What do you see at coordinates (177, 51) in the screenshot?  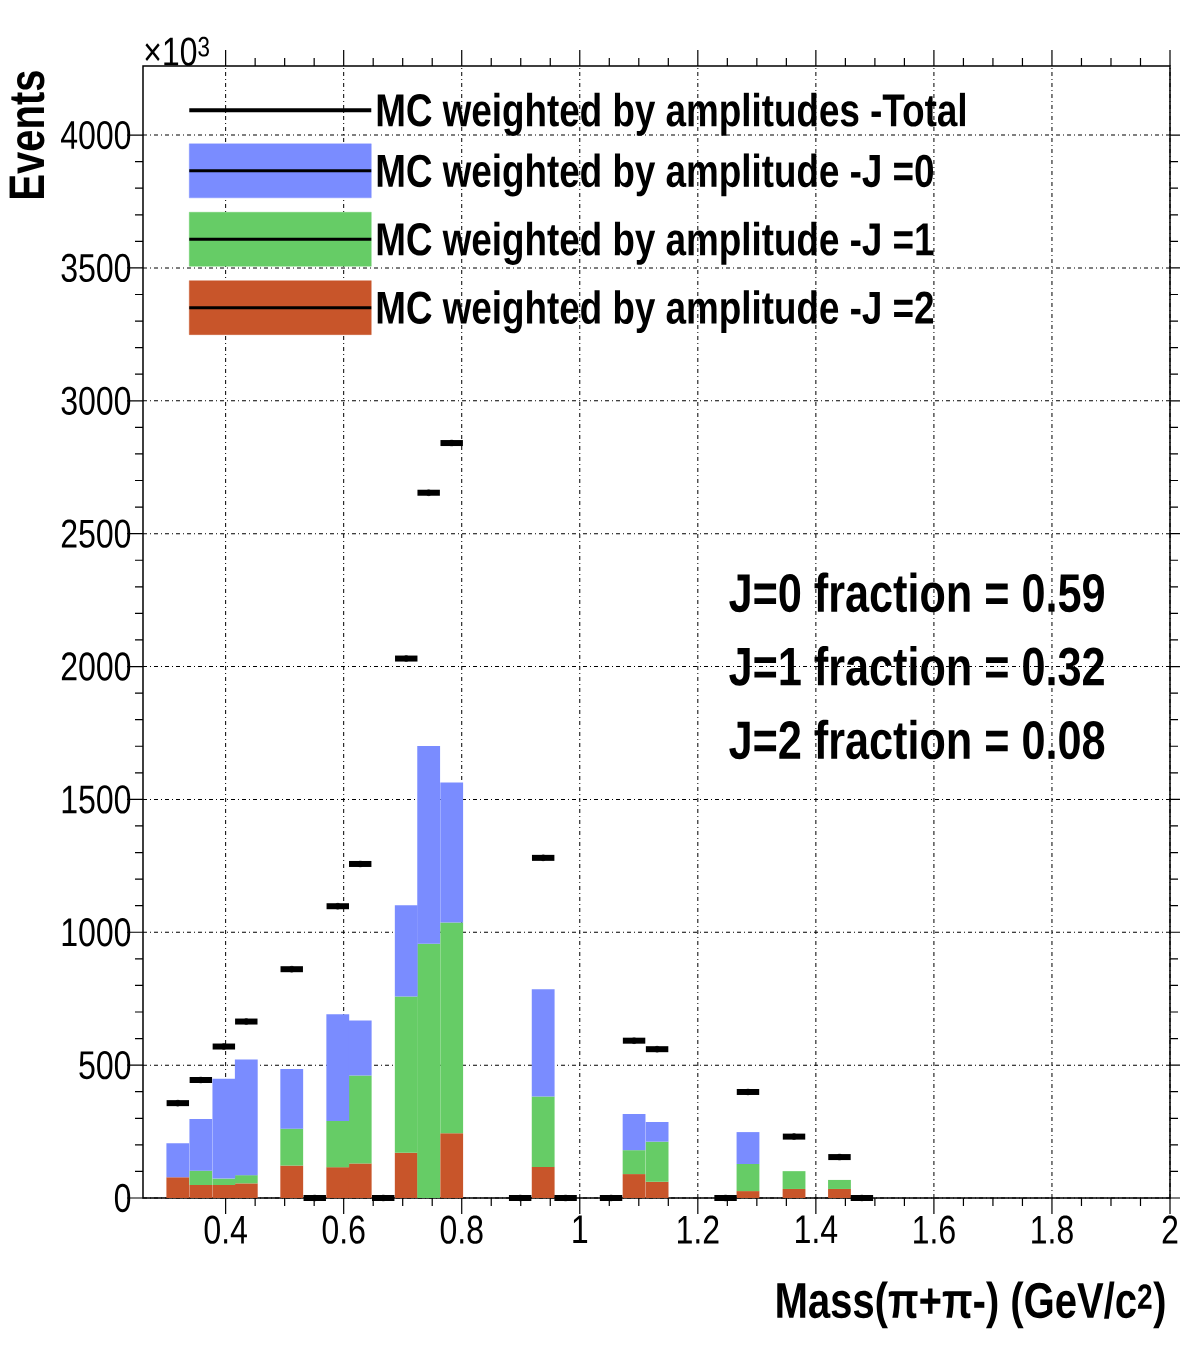 I see `text: ×10$^{3}$` at bounding box center [177, 51].